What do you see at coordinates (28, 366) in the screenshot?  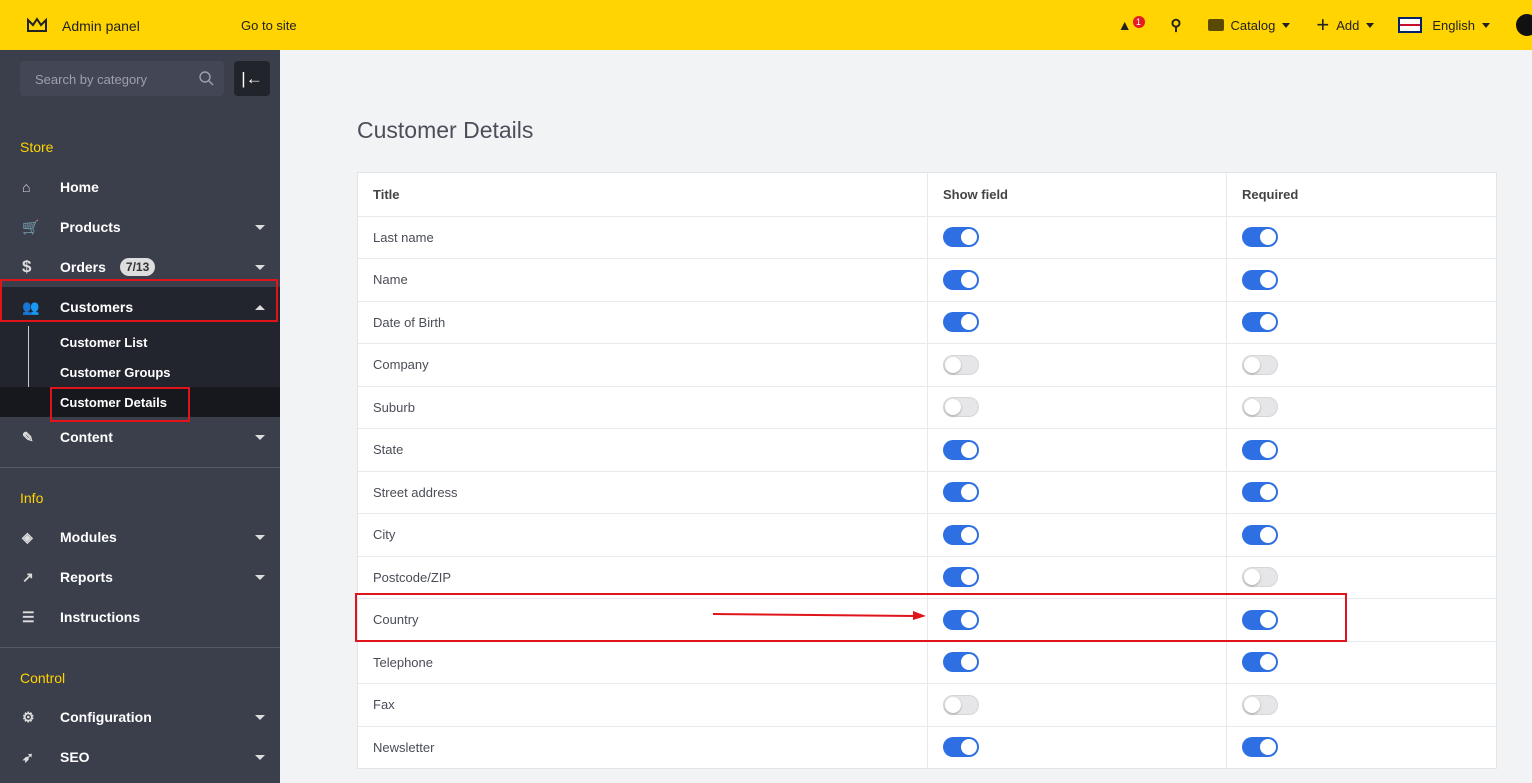 I see `tree-line` at bounding box center [28, 366].